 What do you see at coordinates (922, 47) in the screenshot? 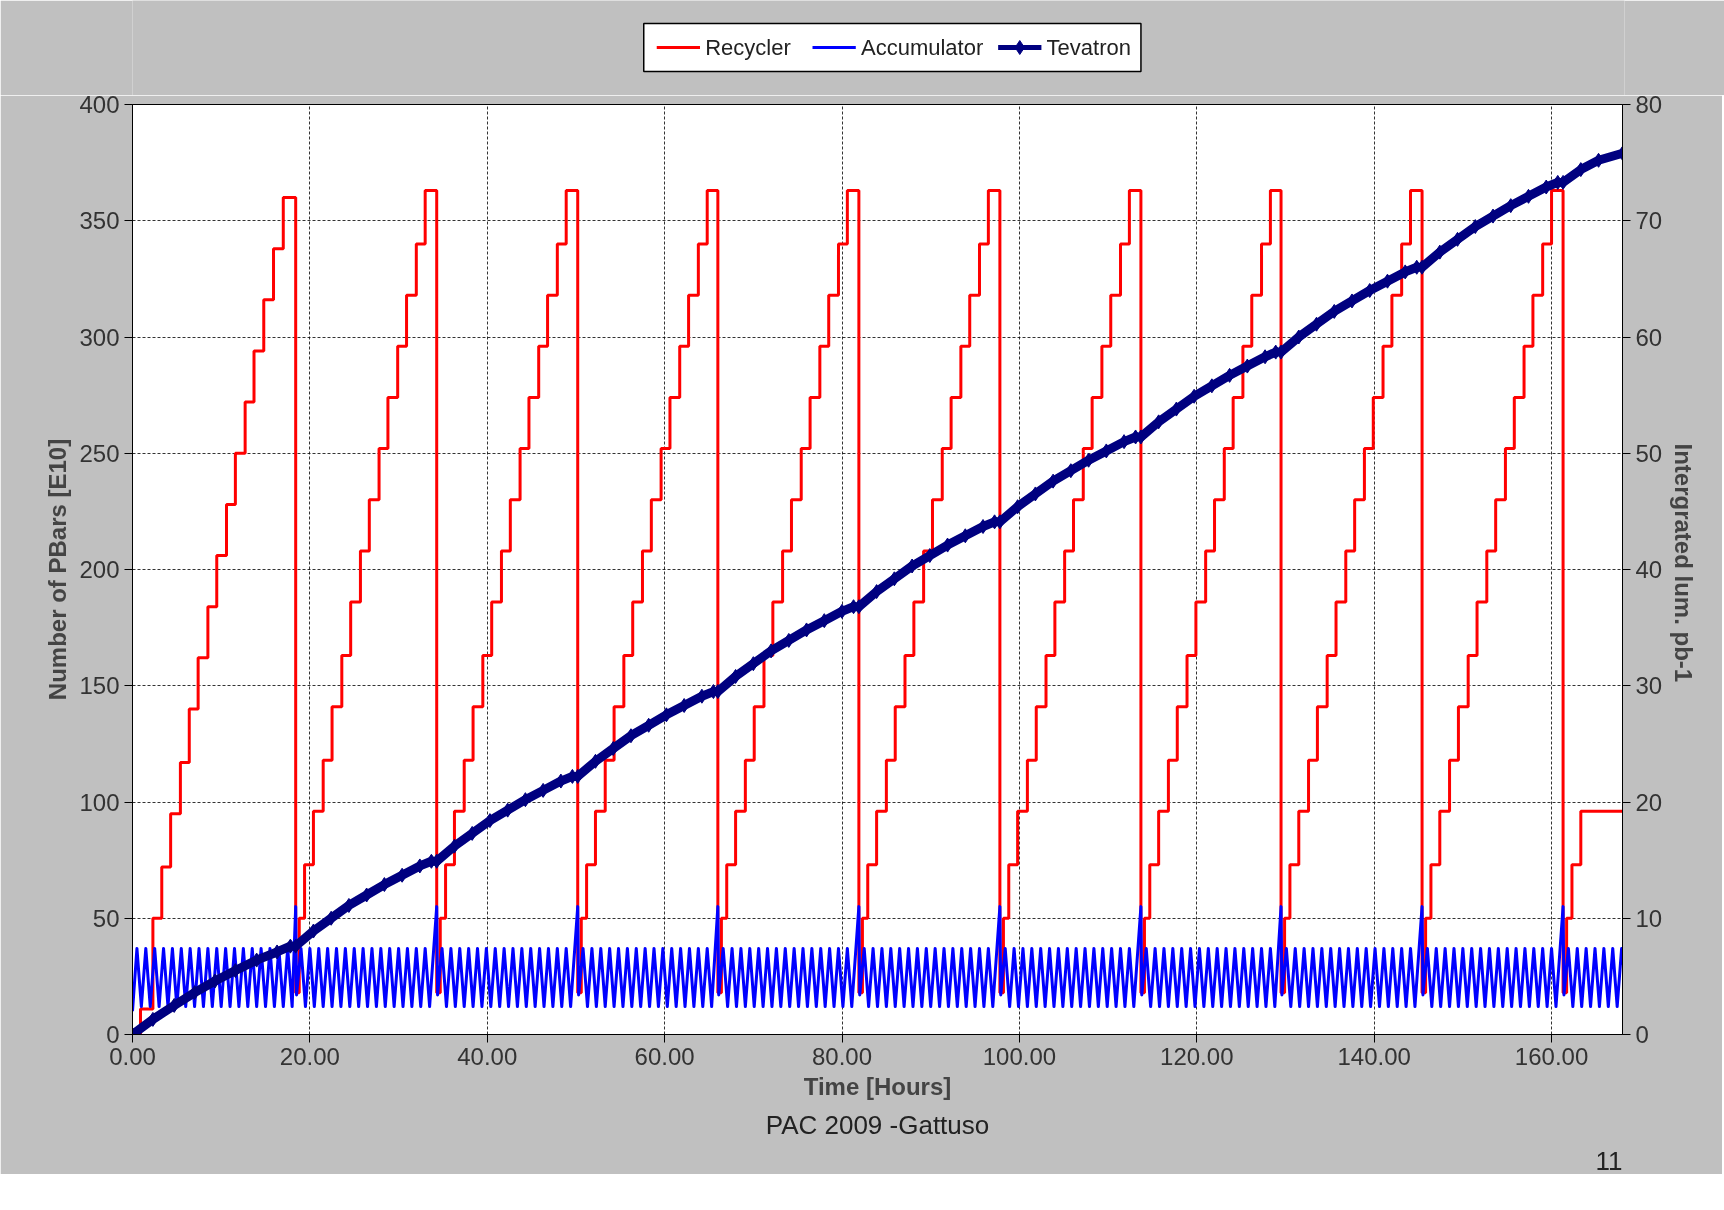
I see `legend-label: Accumulator` at bounding box center [922, 47].